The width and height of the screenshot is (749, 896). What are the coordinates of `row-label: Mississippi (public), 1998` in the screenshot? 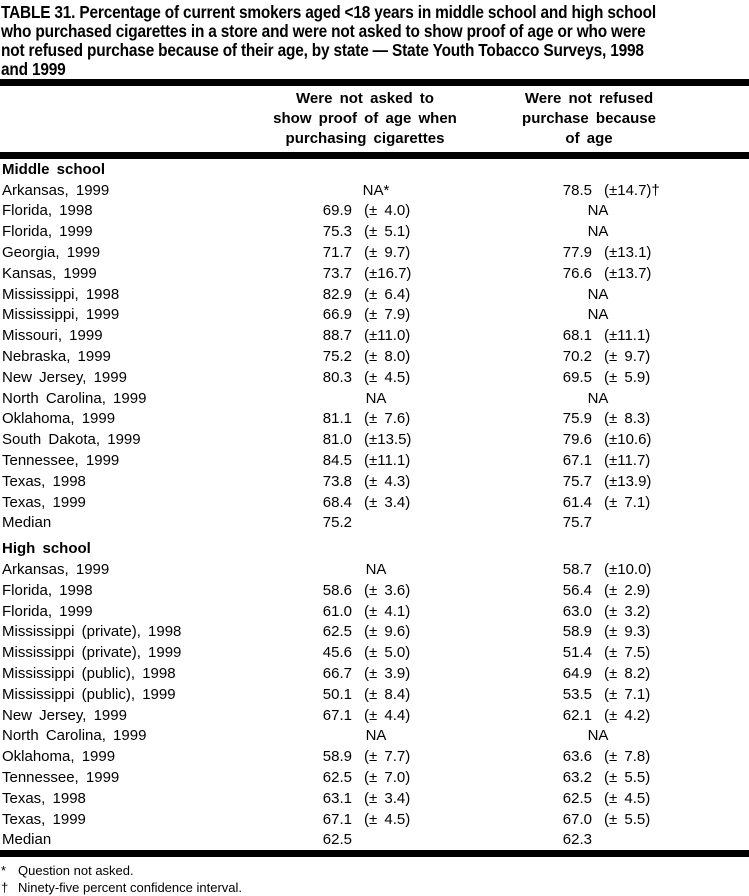 It's located at (89, 674).